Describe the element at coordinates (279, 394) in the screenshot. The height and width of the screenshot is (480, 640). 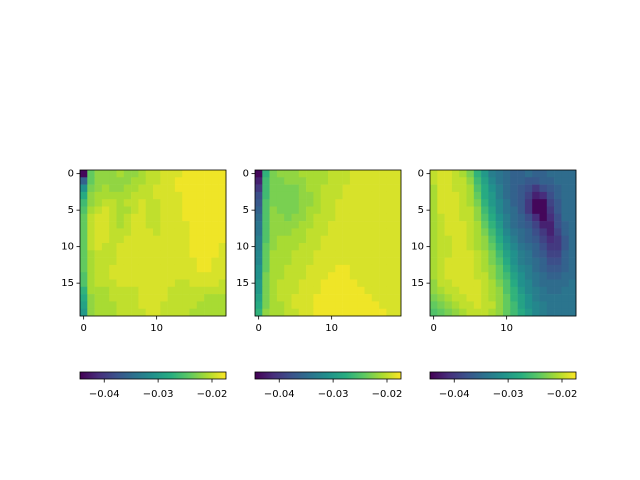
I see `colorbar-tick-label: −0.04` at that location.